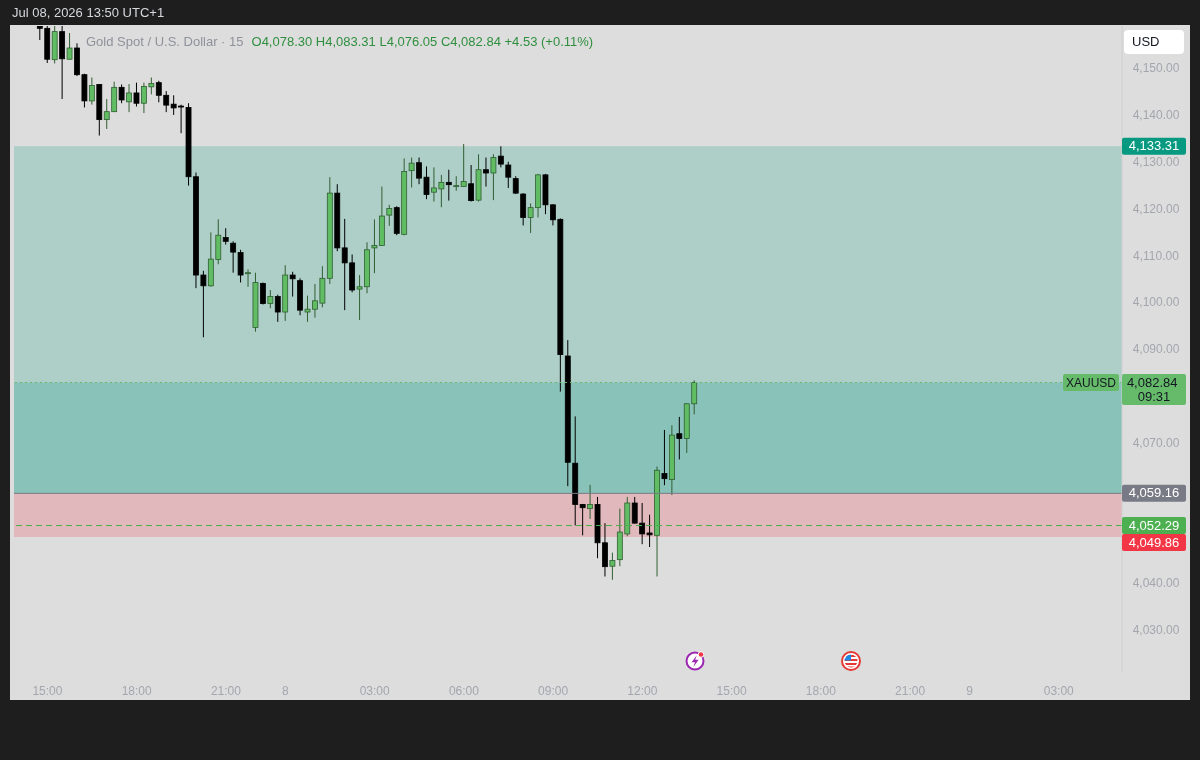  What do you see at coordinates (1156, 583) in the screenshot?
I see `y-tick-label: 4,040.00` at bounding box center [1156, 583].